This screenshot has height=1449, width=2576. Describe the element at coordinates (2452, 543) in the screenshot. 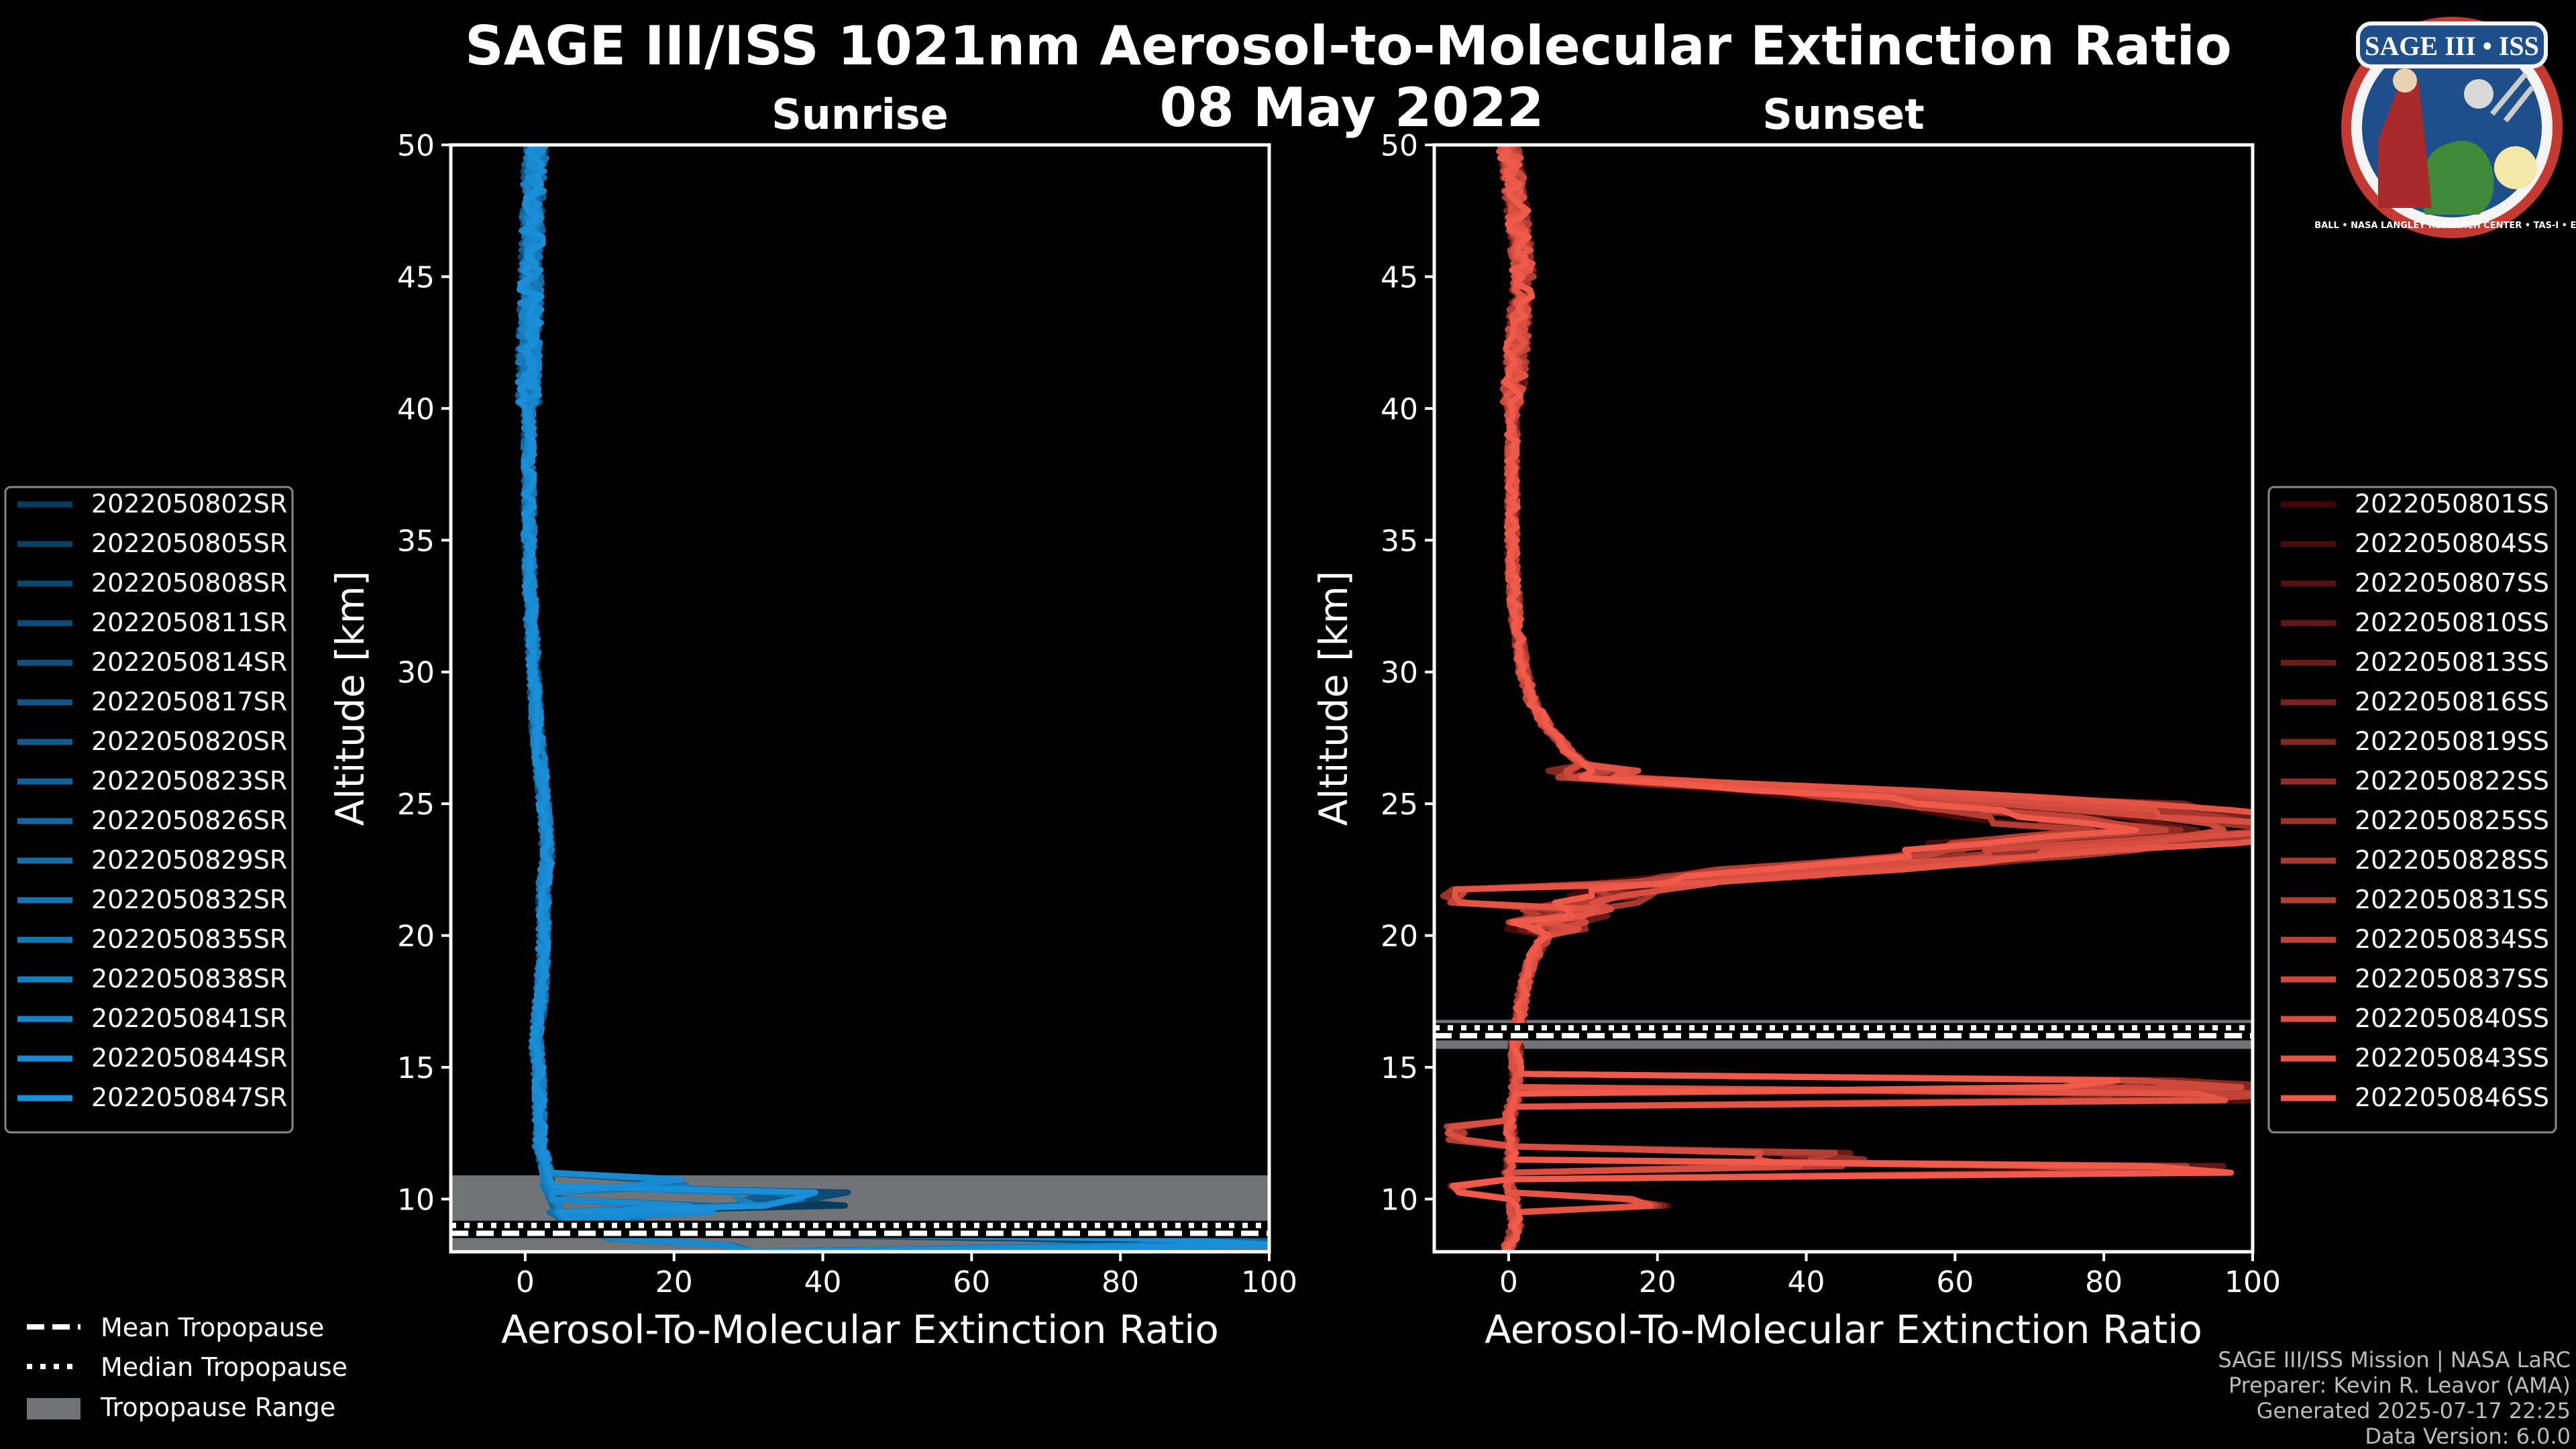

I see `legend-entry-2022050804SS: 2022050804SS` at that location.